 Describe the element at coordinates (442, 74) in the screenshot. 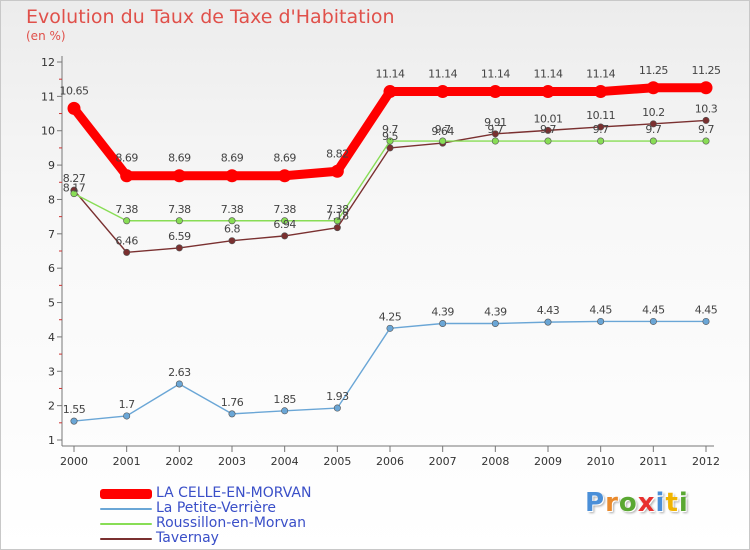

I see `data-label: 11.14` at that location.